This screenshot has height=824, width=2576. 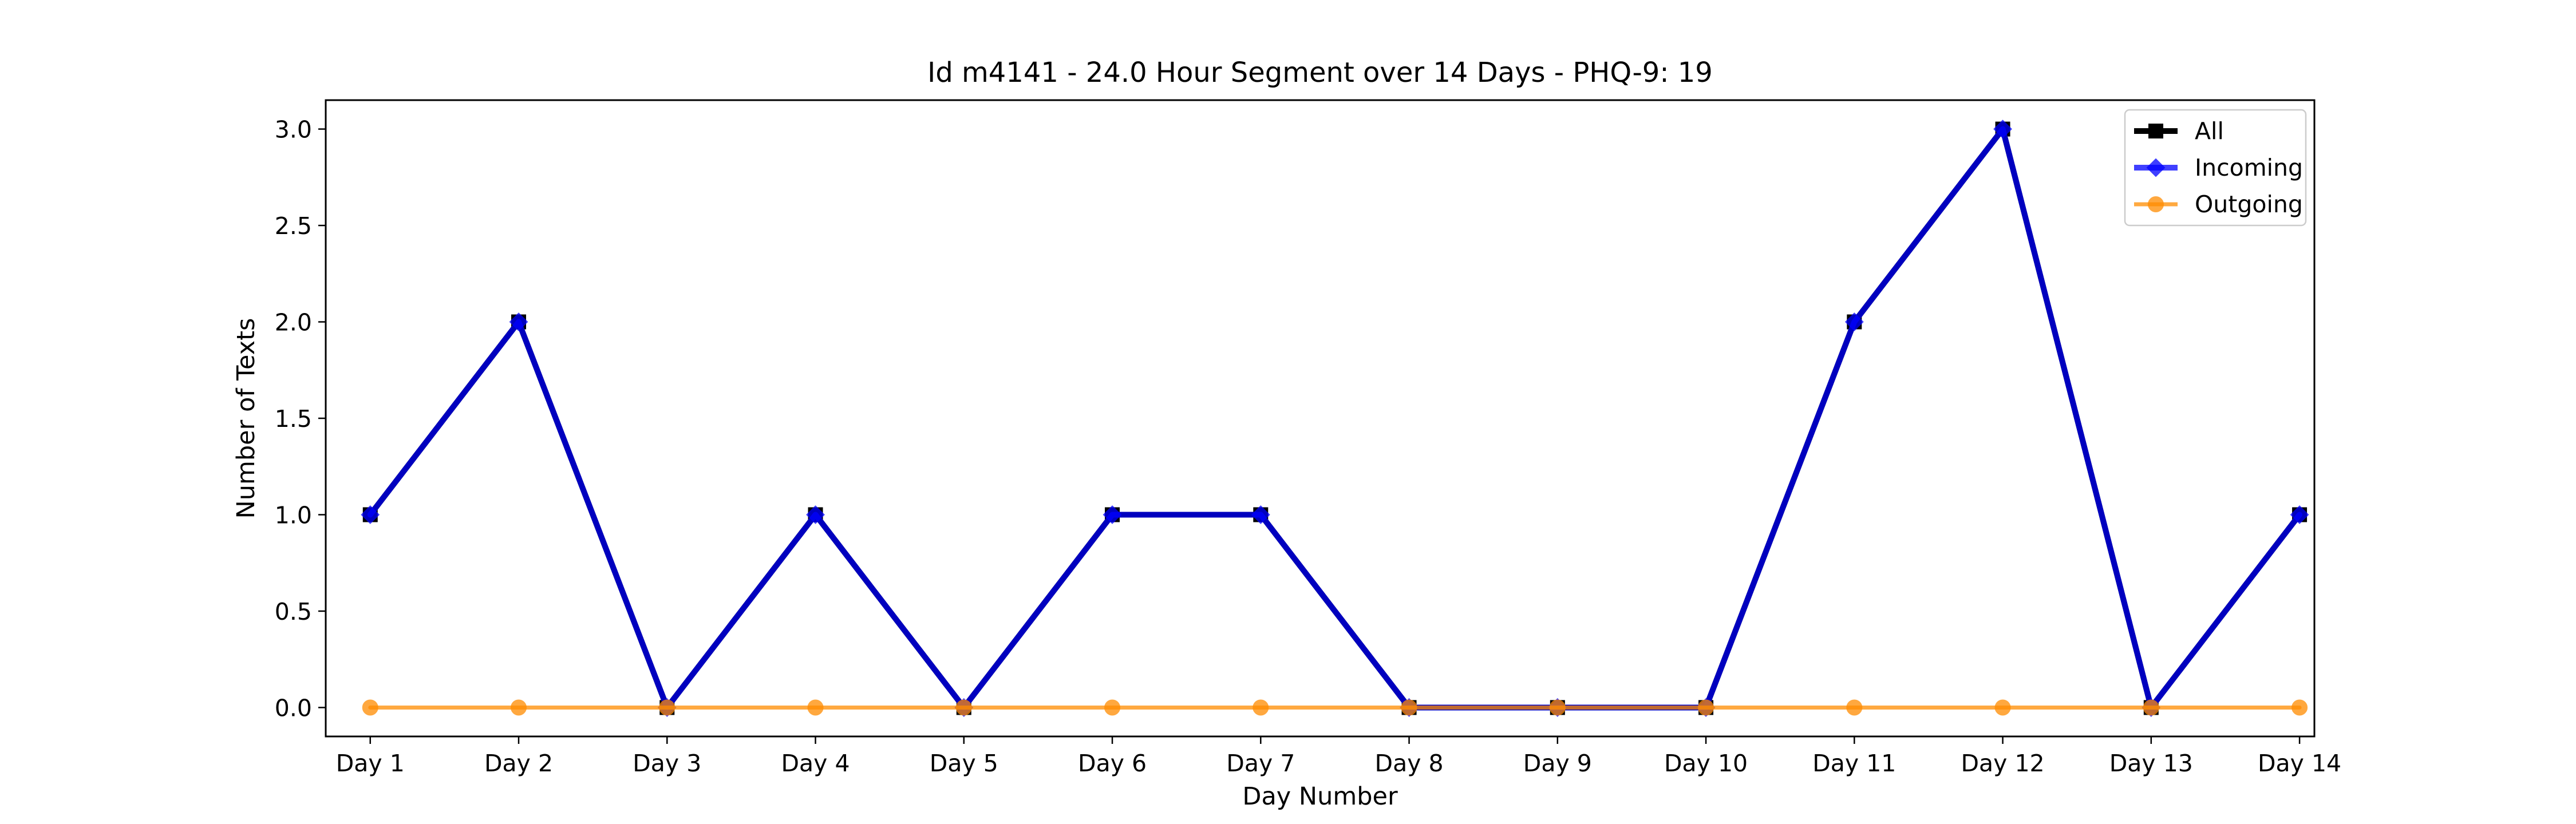 I want to click on x-tick-label: Day 12, so click(x=2002, y=763).